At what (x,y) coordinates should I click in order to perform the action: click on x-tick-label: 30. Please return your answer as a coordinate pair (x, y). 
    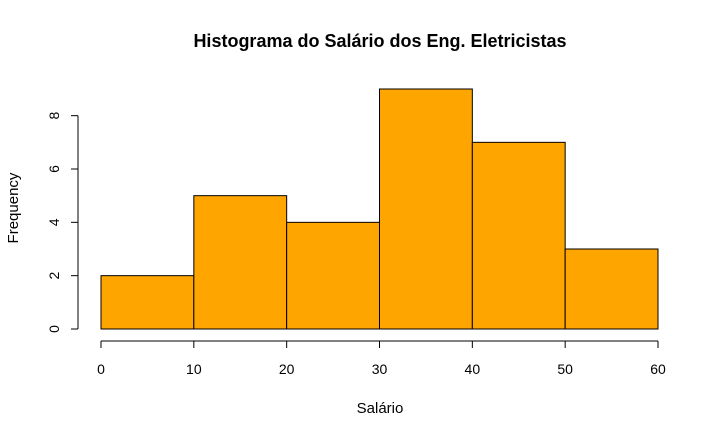
    Looking at the image, I should click on (380, 369).